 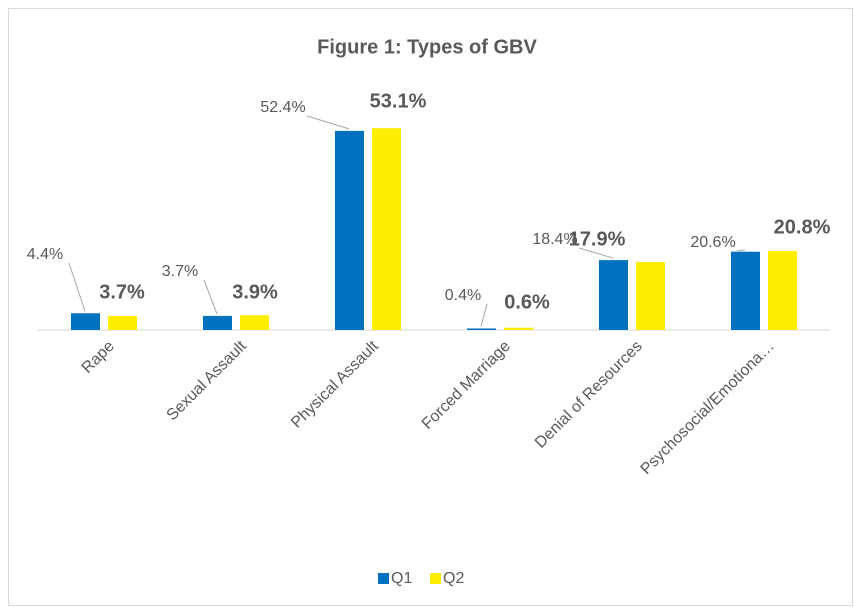 I want to click on data-label: 17.9%, so click(x=597, y=239).